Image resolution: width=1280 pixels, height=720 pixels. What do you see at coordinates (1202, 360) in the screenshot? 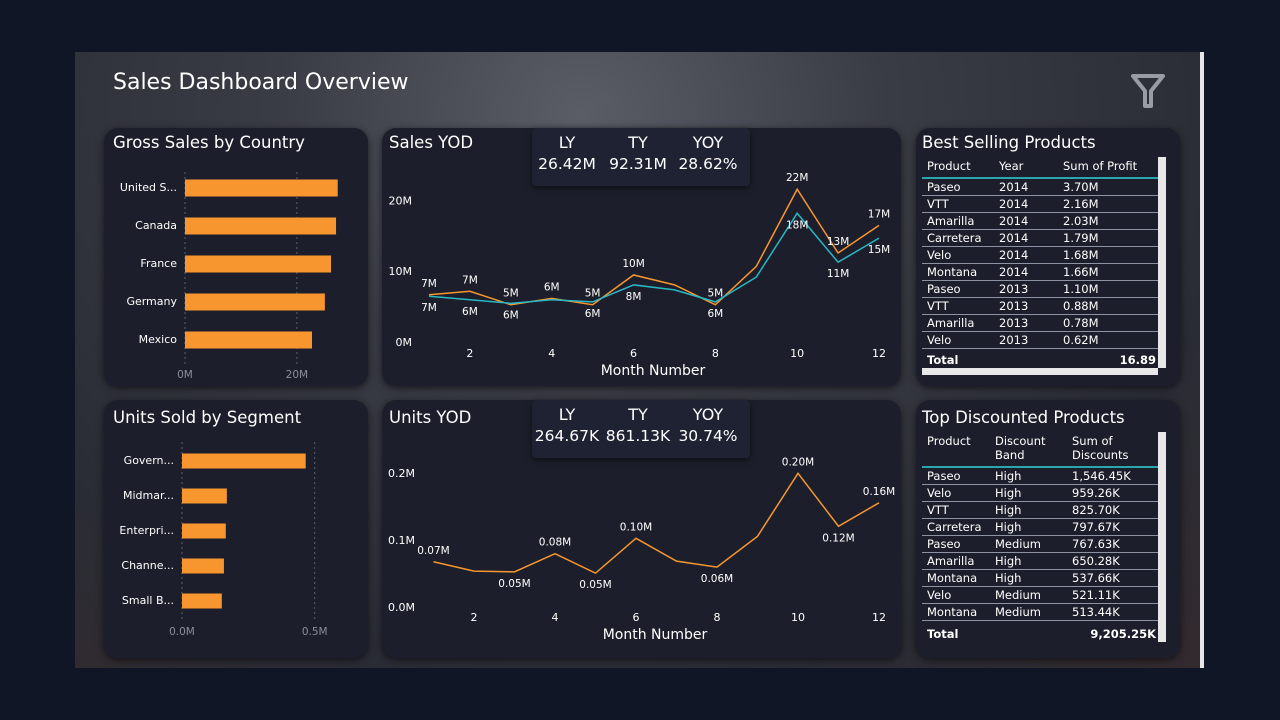
I see `panel-edge` at bounding box center [1202, 360].